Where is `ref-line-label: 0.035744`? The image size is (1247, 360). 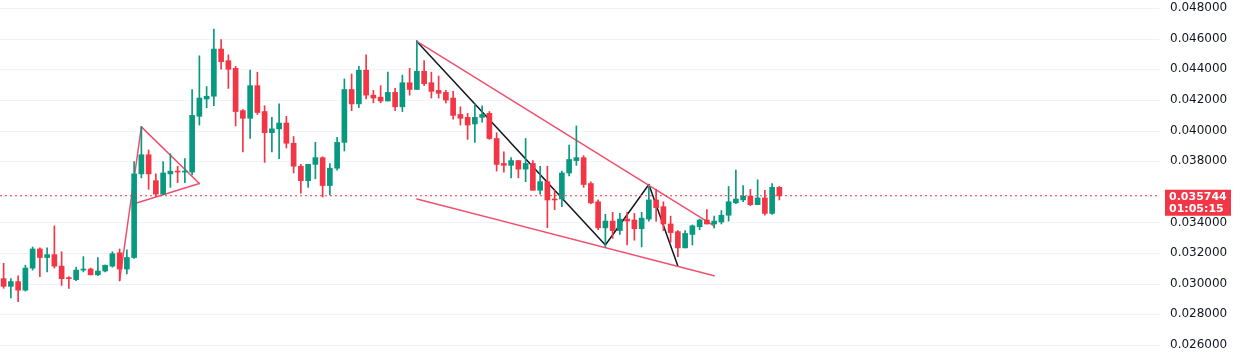
ref-line-label: 0.035744 is located at coordinates (1198, 196).